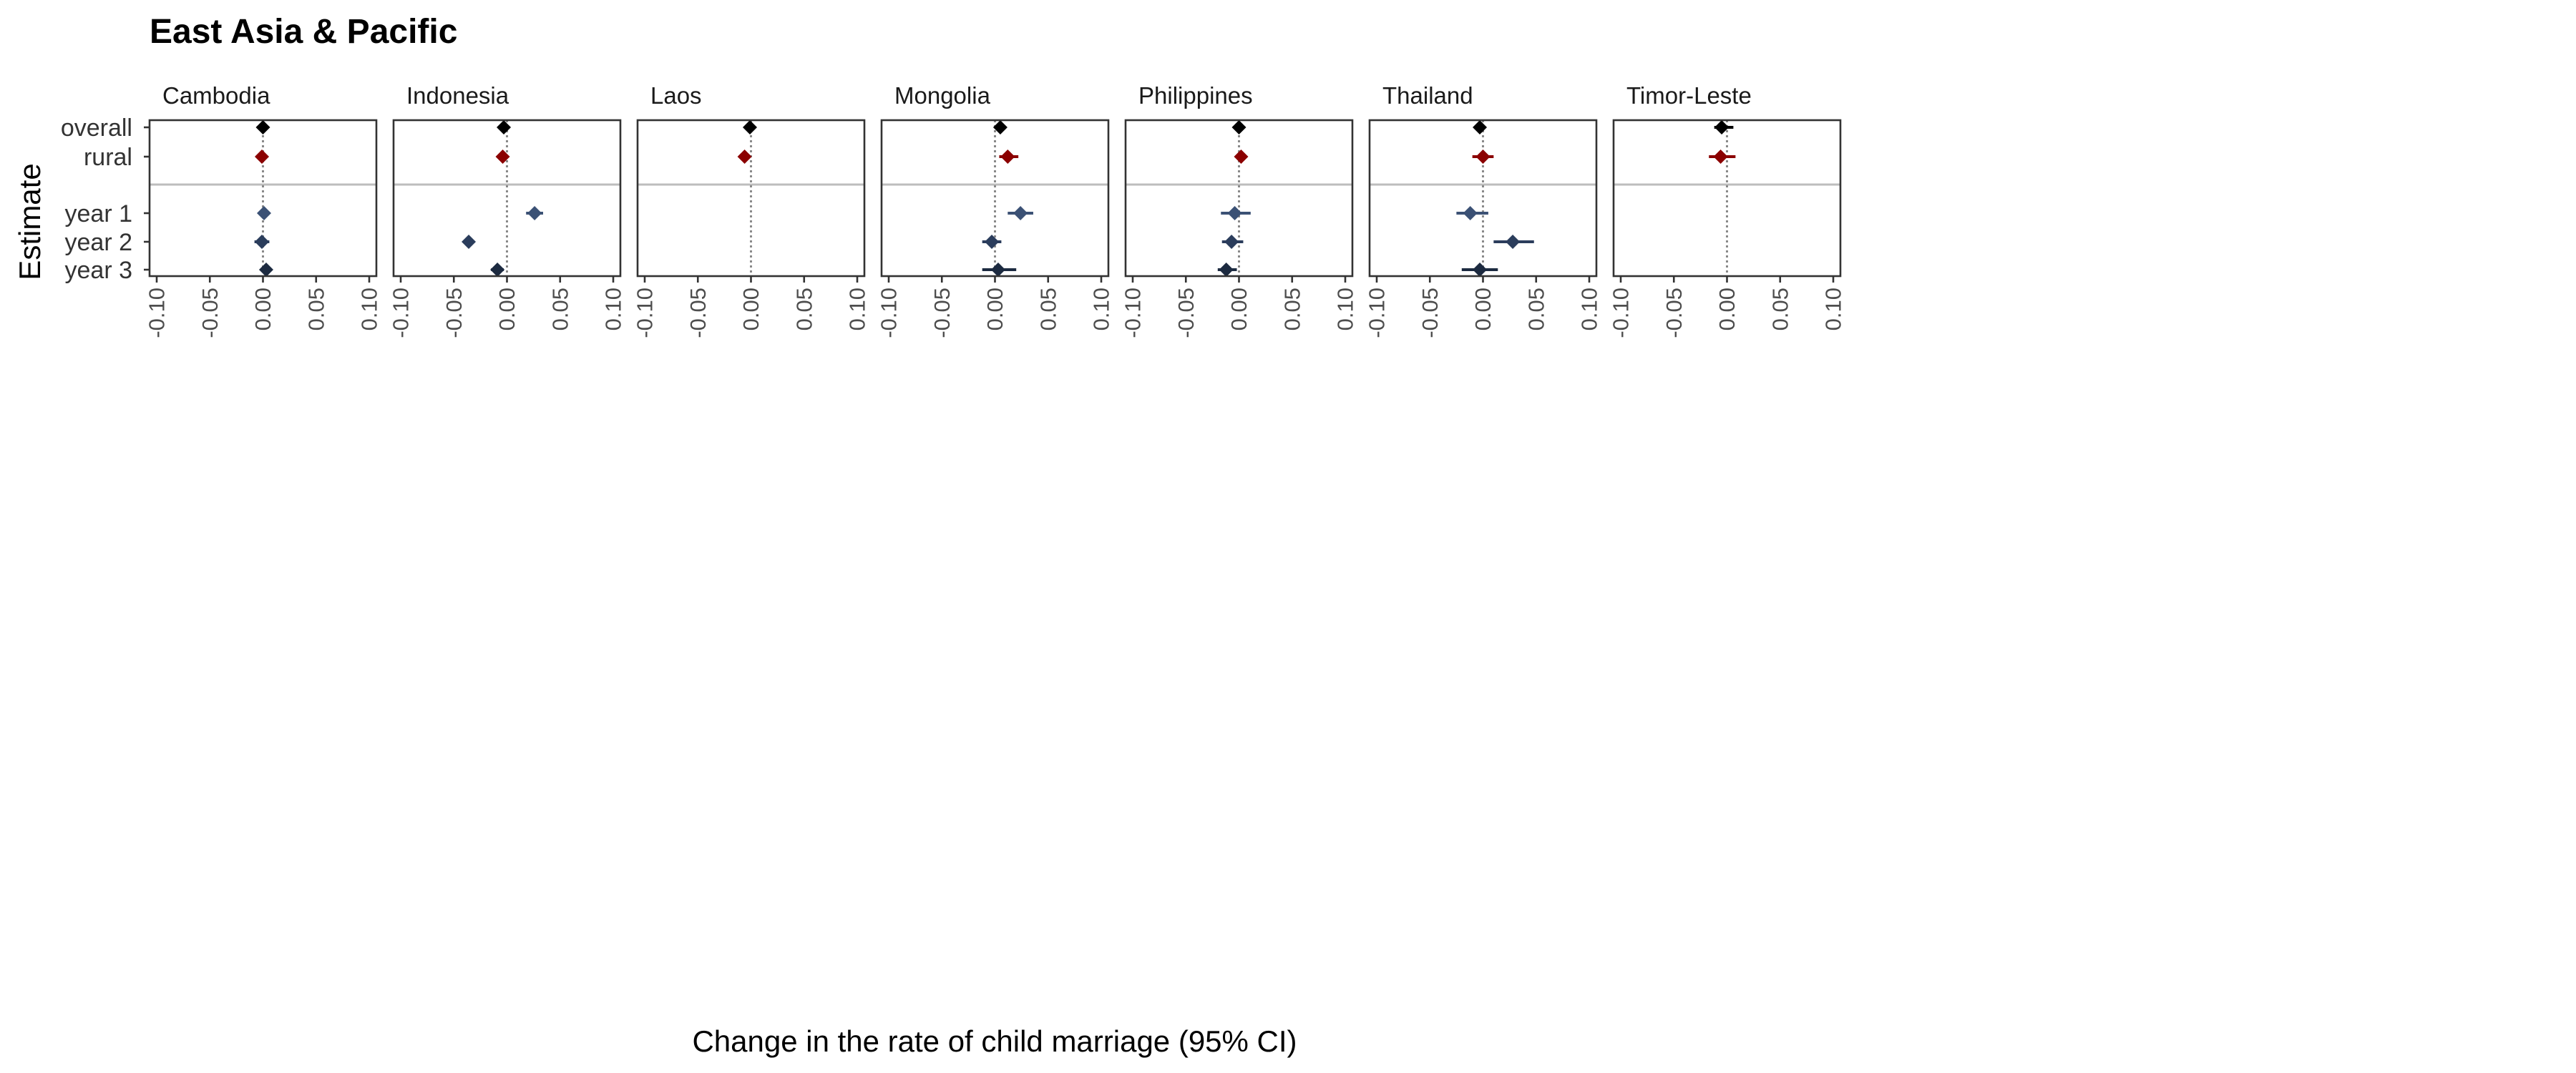 The width and height of the screenshot is (2576, 1073). I want to click on panel-title: Cambodia, so click(216, 95).